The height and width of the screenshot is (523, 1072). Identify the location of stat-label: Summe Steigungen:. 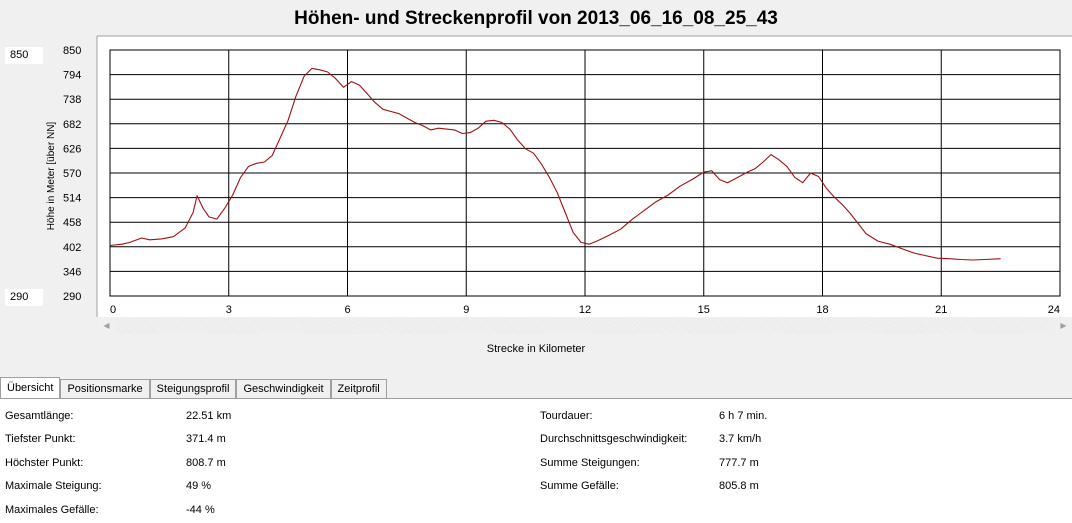
(590, 463).